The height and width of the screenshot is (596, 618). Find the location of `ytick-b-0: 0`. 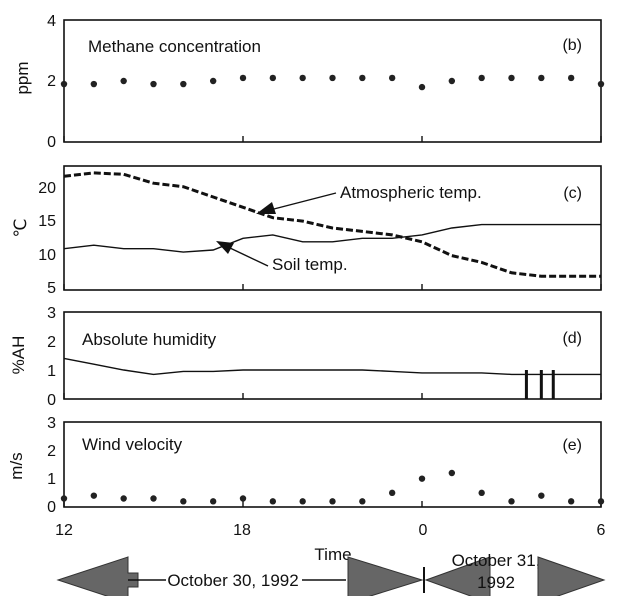

ytick-b-0: 0 is located at coordinates (51, 142).